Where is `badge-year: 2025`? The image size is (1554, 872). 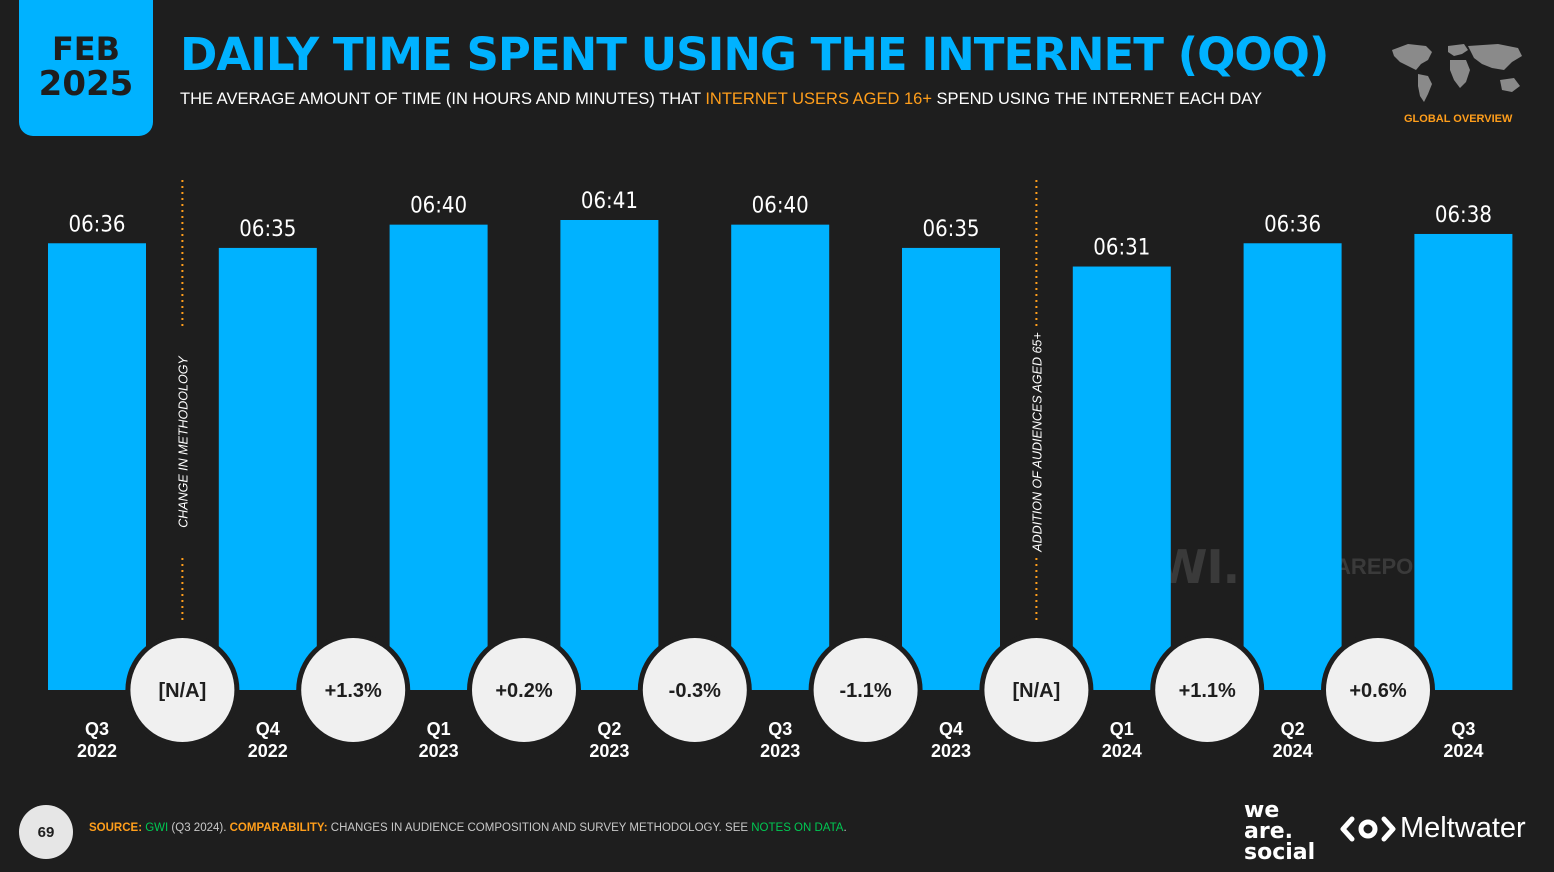
badge-year: 2025 is located at coordinates (86, 83).